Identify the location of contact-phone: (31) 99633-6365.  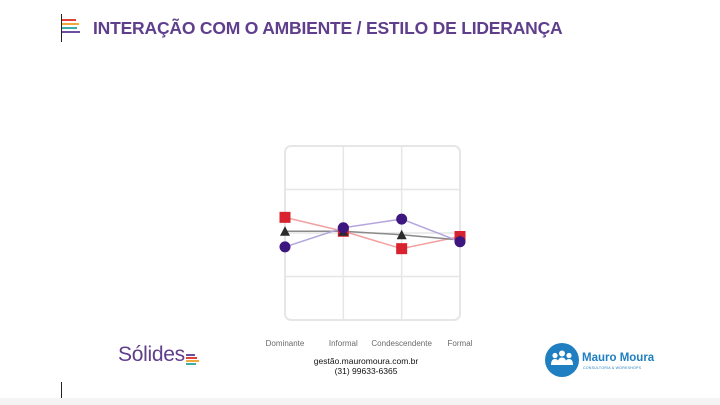
(366, 371).